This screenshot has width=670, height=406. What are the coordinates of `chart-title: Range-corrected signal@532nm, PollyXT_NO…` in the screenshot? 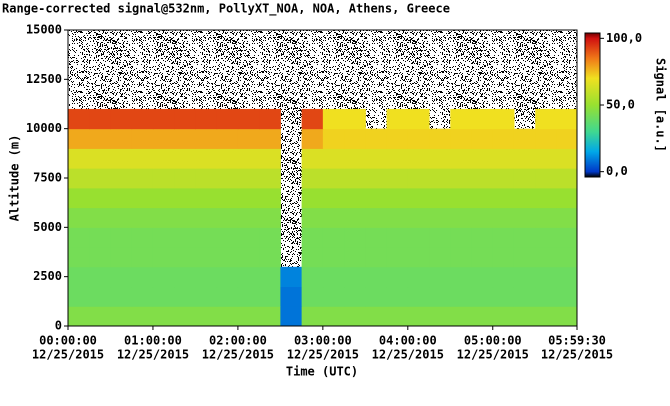 It's located at (226, 9).